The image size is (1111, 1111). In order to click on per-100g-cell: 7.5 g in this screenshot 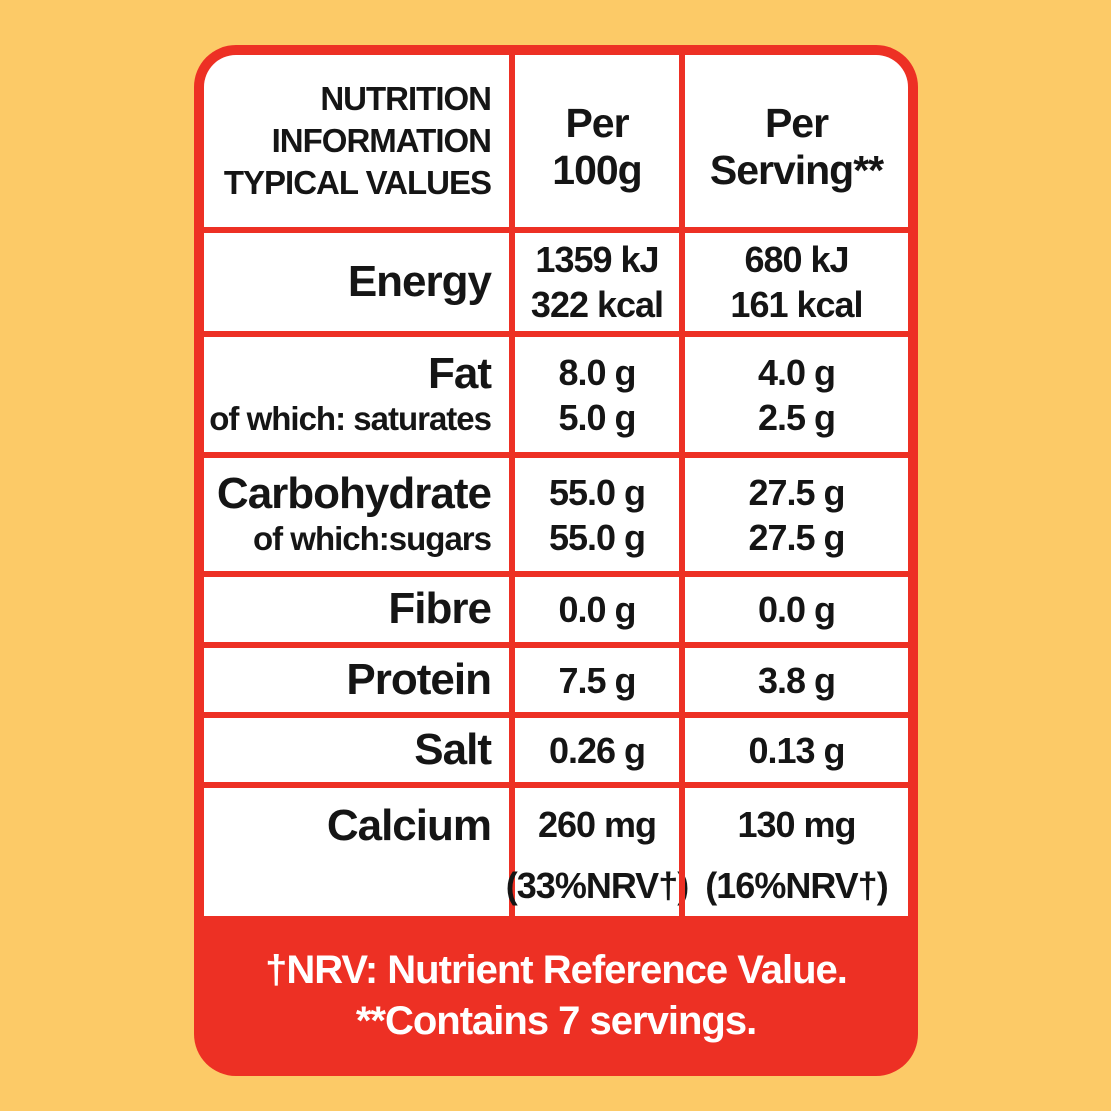, I will do `click(594, 680)`.